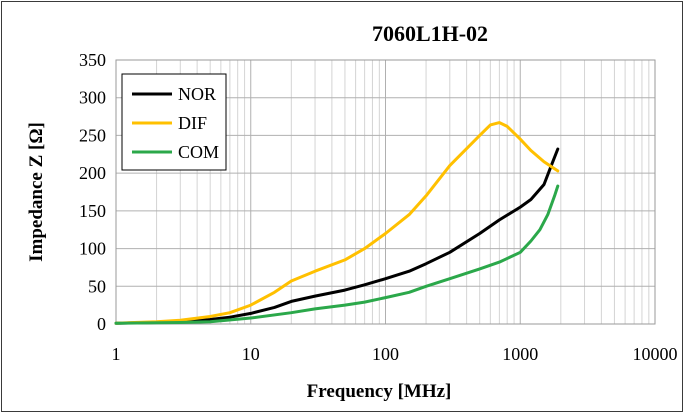 The width and height of the screenshot is (686, 415). What do you see at coordinates (655, 354) in the screenshot?
I see `x-tick-label: 10000` at bounding box center [655, 354].